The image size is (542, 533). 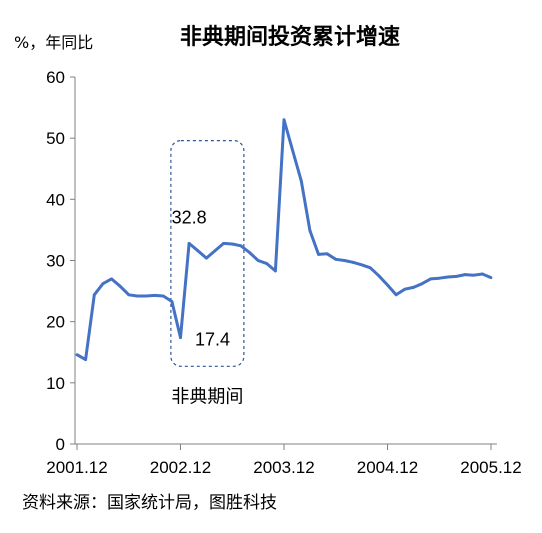 I want to click on sars-period-label: 非典期间, so click(x=207, y=396).